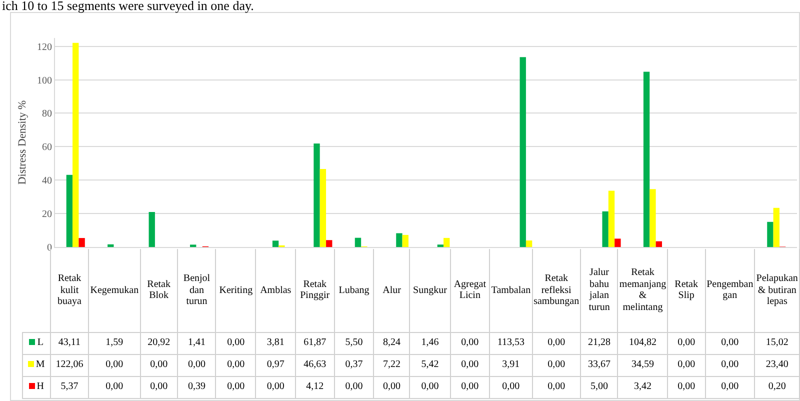  I want to click on data-label: 0,20, so click(777, 387).